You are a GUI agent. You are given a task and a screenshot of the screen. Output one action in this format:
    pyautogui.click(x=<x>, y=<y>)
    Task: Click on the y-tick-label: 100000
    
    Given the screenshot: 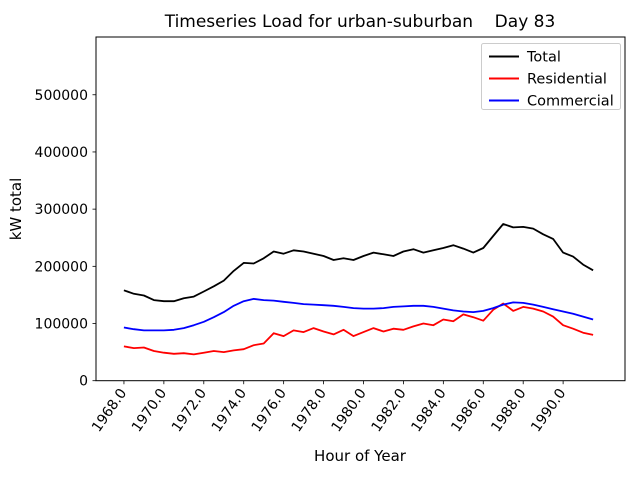 What is the action you would take?
    pyautogui.click(x=61, y=325)
    